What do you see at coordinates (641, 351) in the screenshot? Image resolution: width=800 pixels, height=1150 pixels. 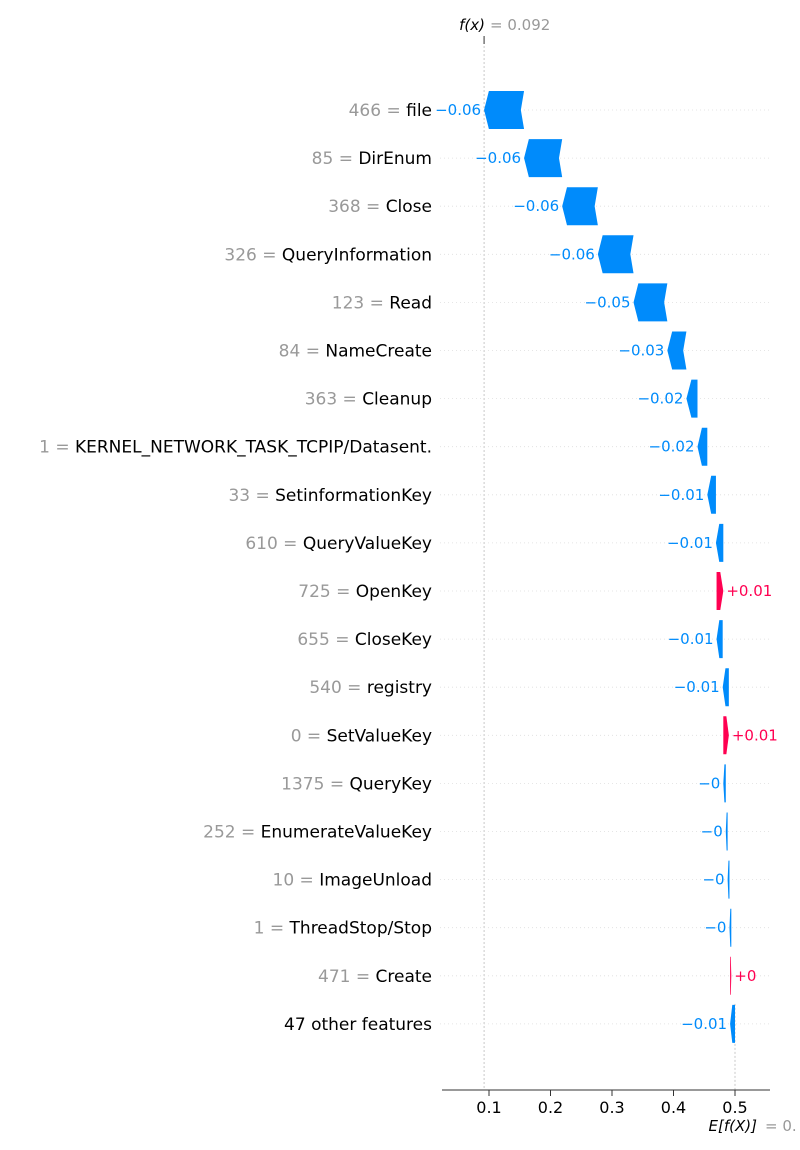 I see `bar-value-label: −0.03` at bounding box center [641, 351].